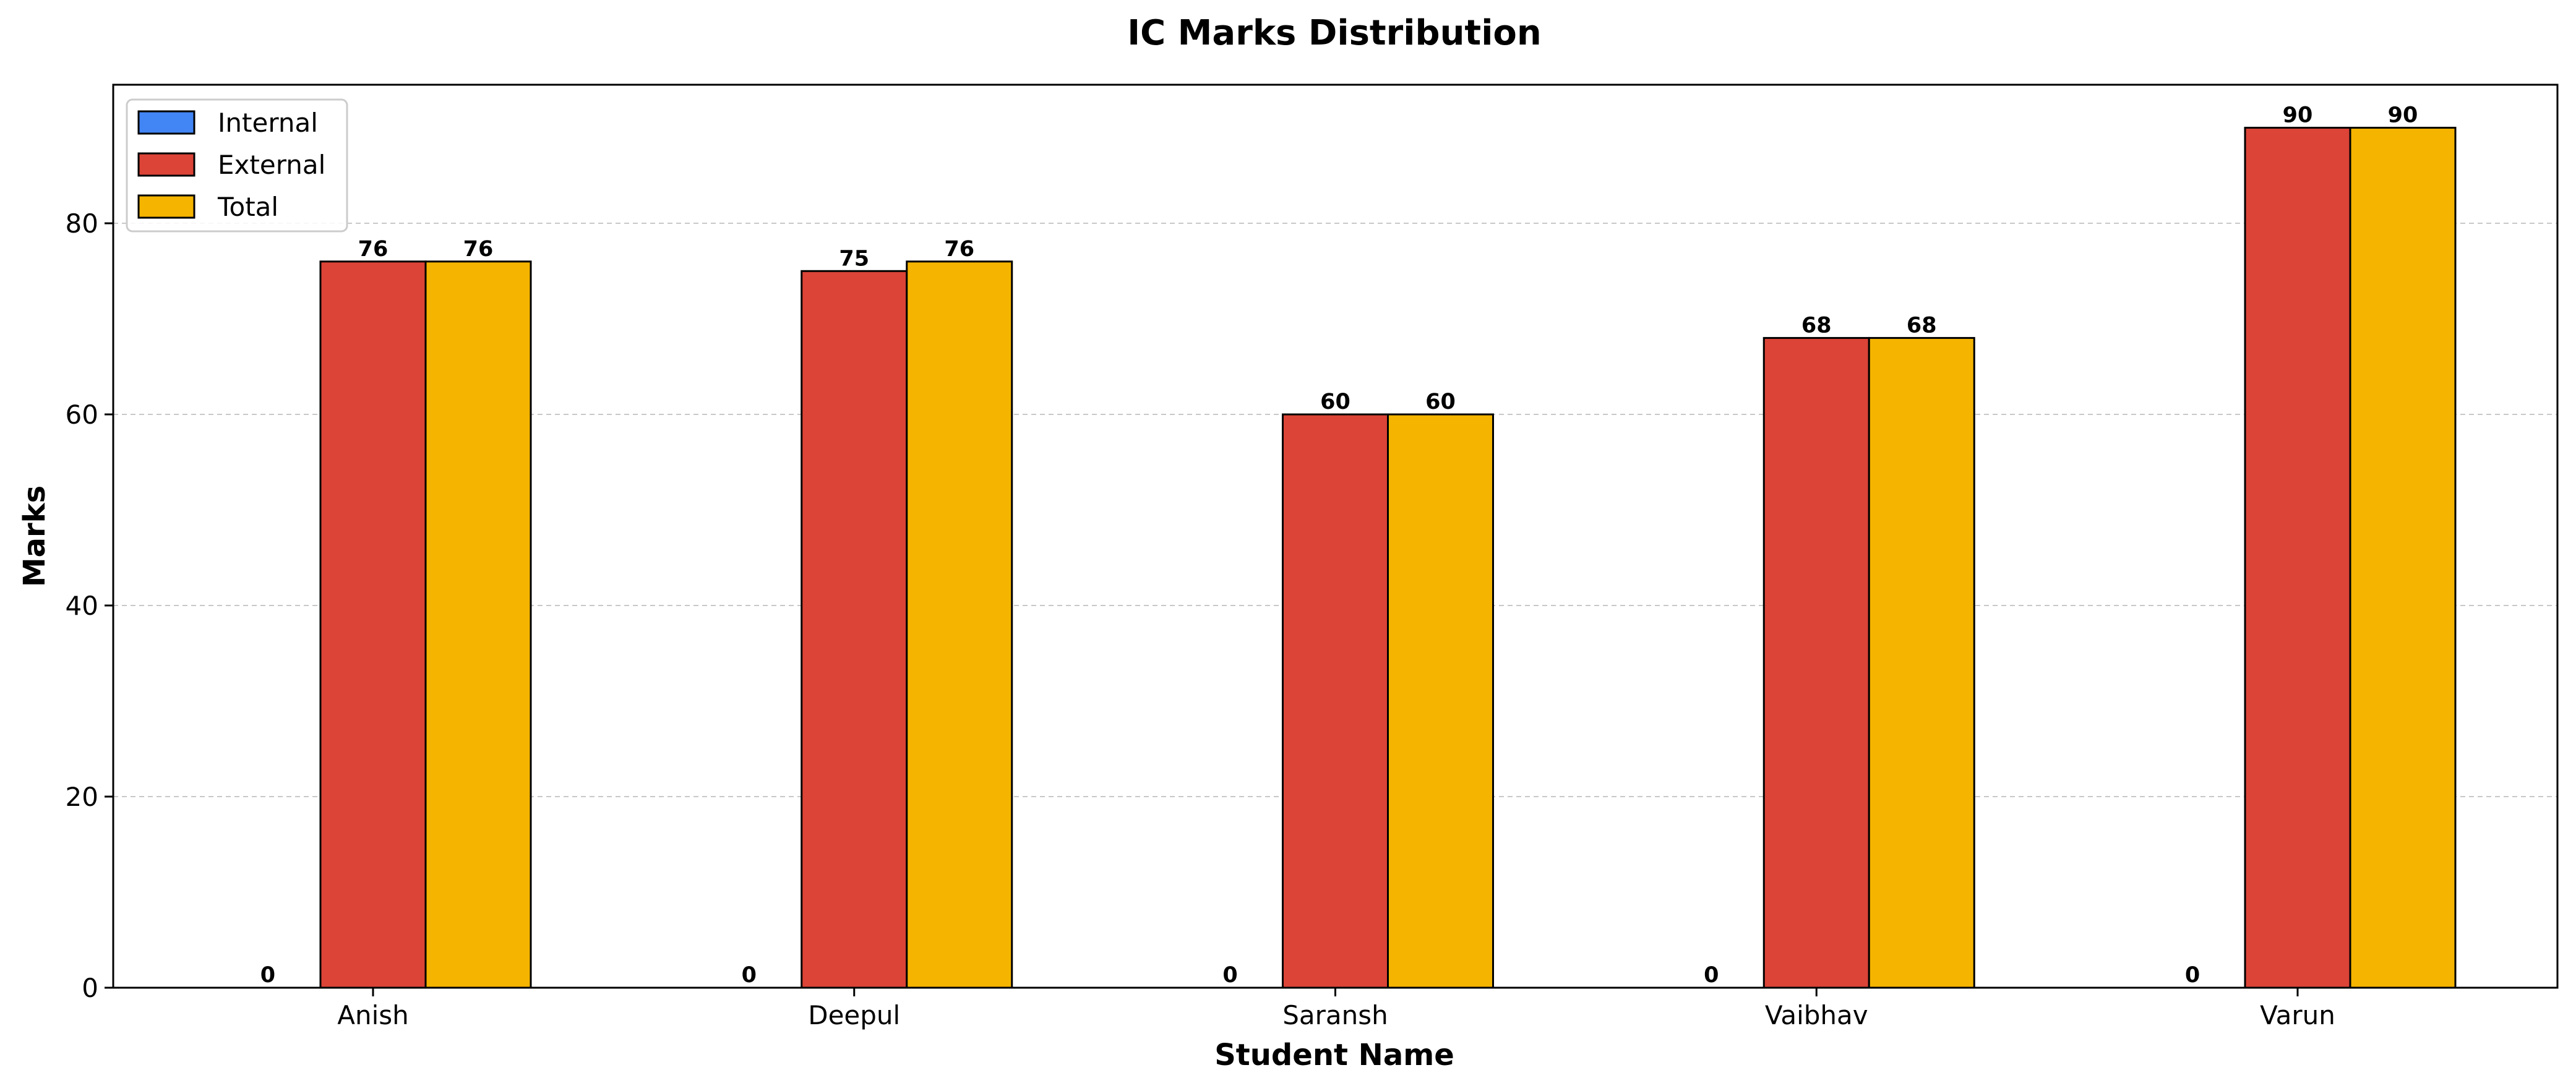 The image size is (2576, 1091). Describe the element at coordinates (90, 988) in the screenshot. I see `y-tick-label: 0` at that location.